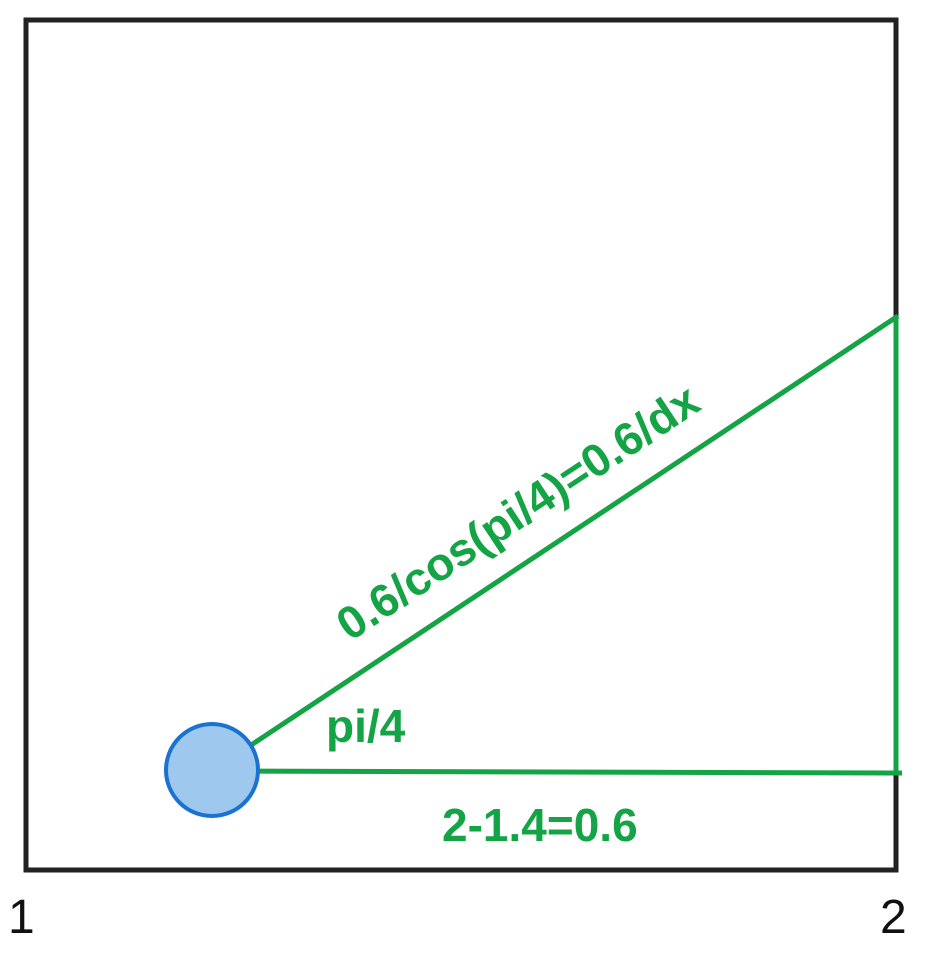 The width and height of the screenshot is (932, 954). What do you see at coordinates (540, 825) in the screenshot?
I see `base-label: 2-1.4=0.6` at bounding box center [540, 825].